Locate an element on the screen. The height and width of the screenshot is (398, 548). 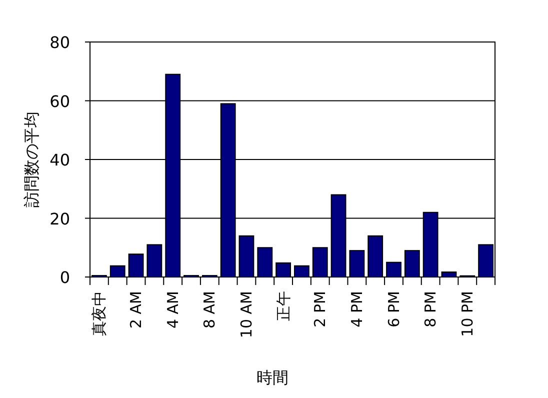
x-tick-label: 10 PM is located at coordinates (467, 314).